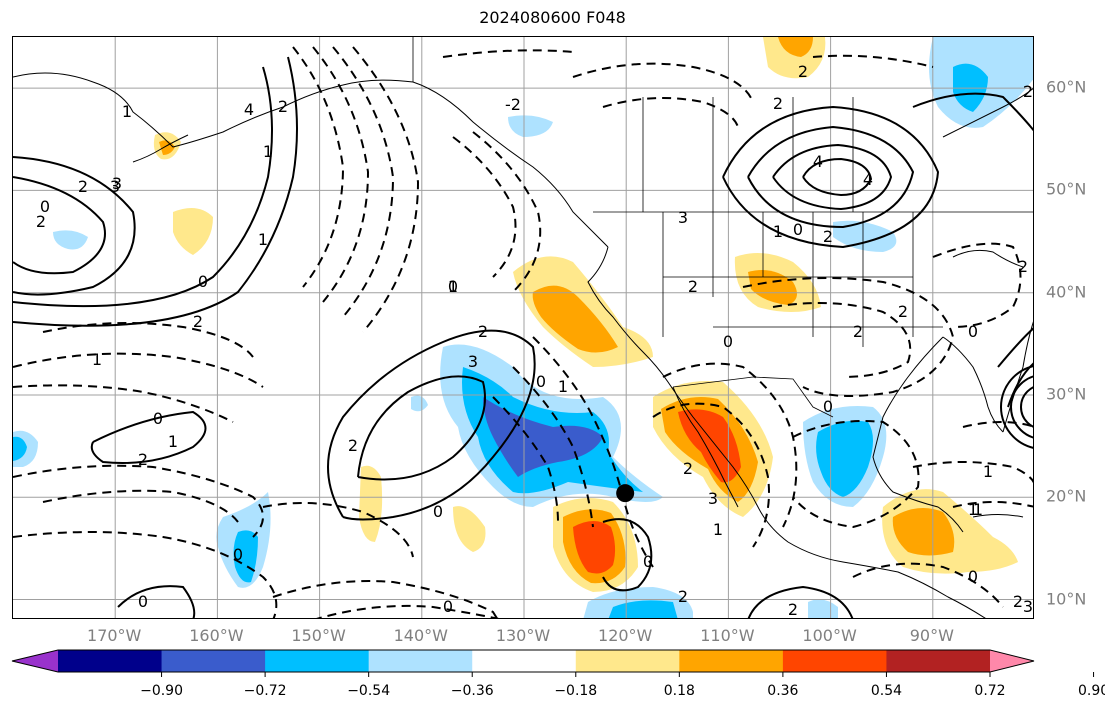 The height and width of the screenshot is (712, 1105). I want to click on colorbar-tick-label: 0.18, so click(679, 691).